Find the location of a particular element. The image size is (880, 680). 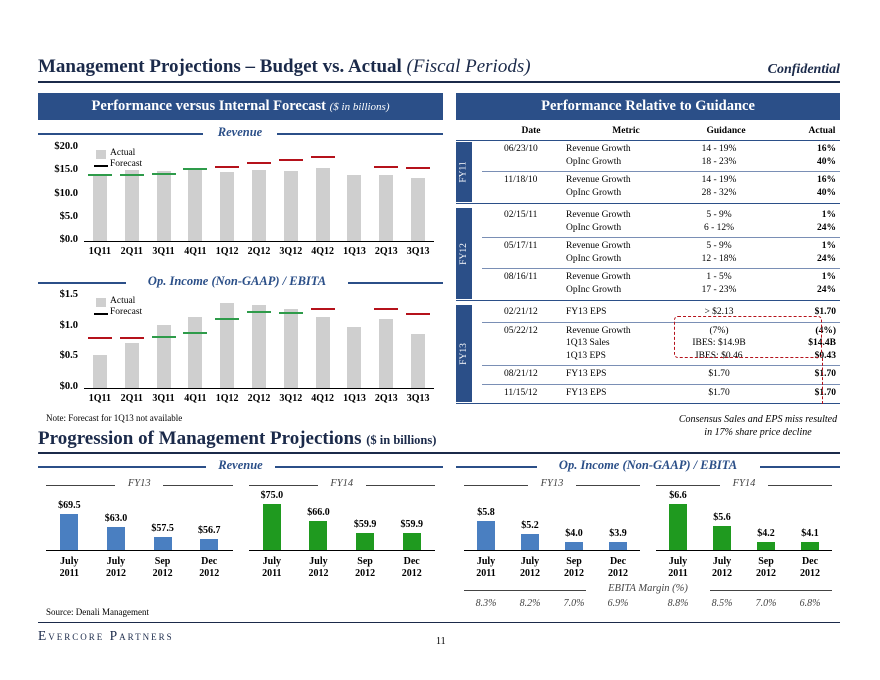

guidance-value: 18 - 23% is located at coordinates (719, 161).